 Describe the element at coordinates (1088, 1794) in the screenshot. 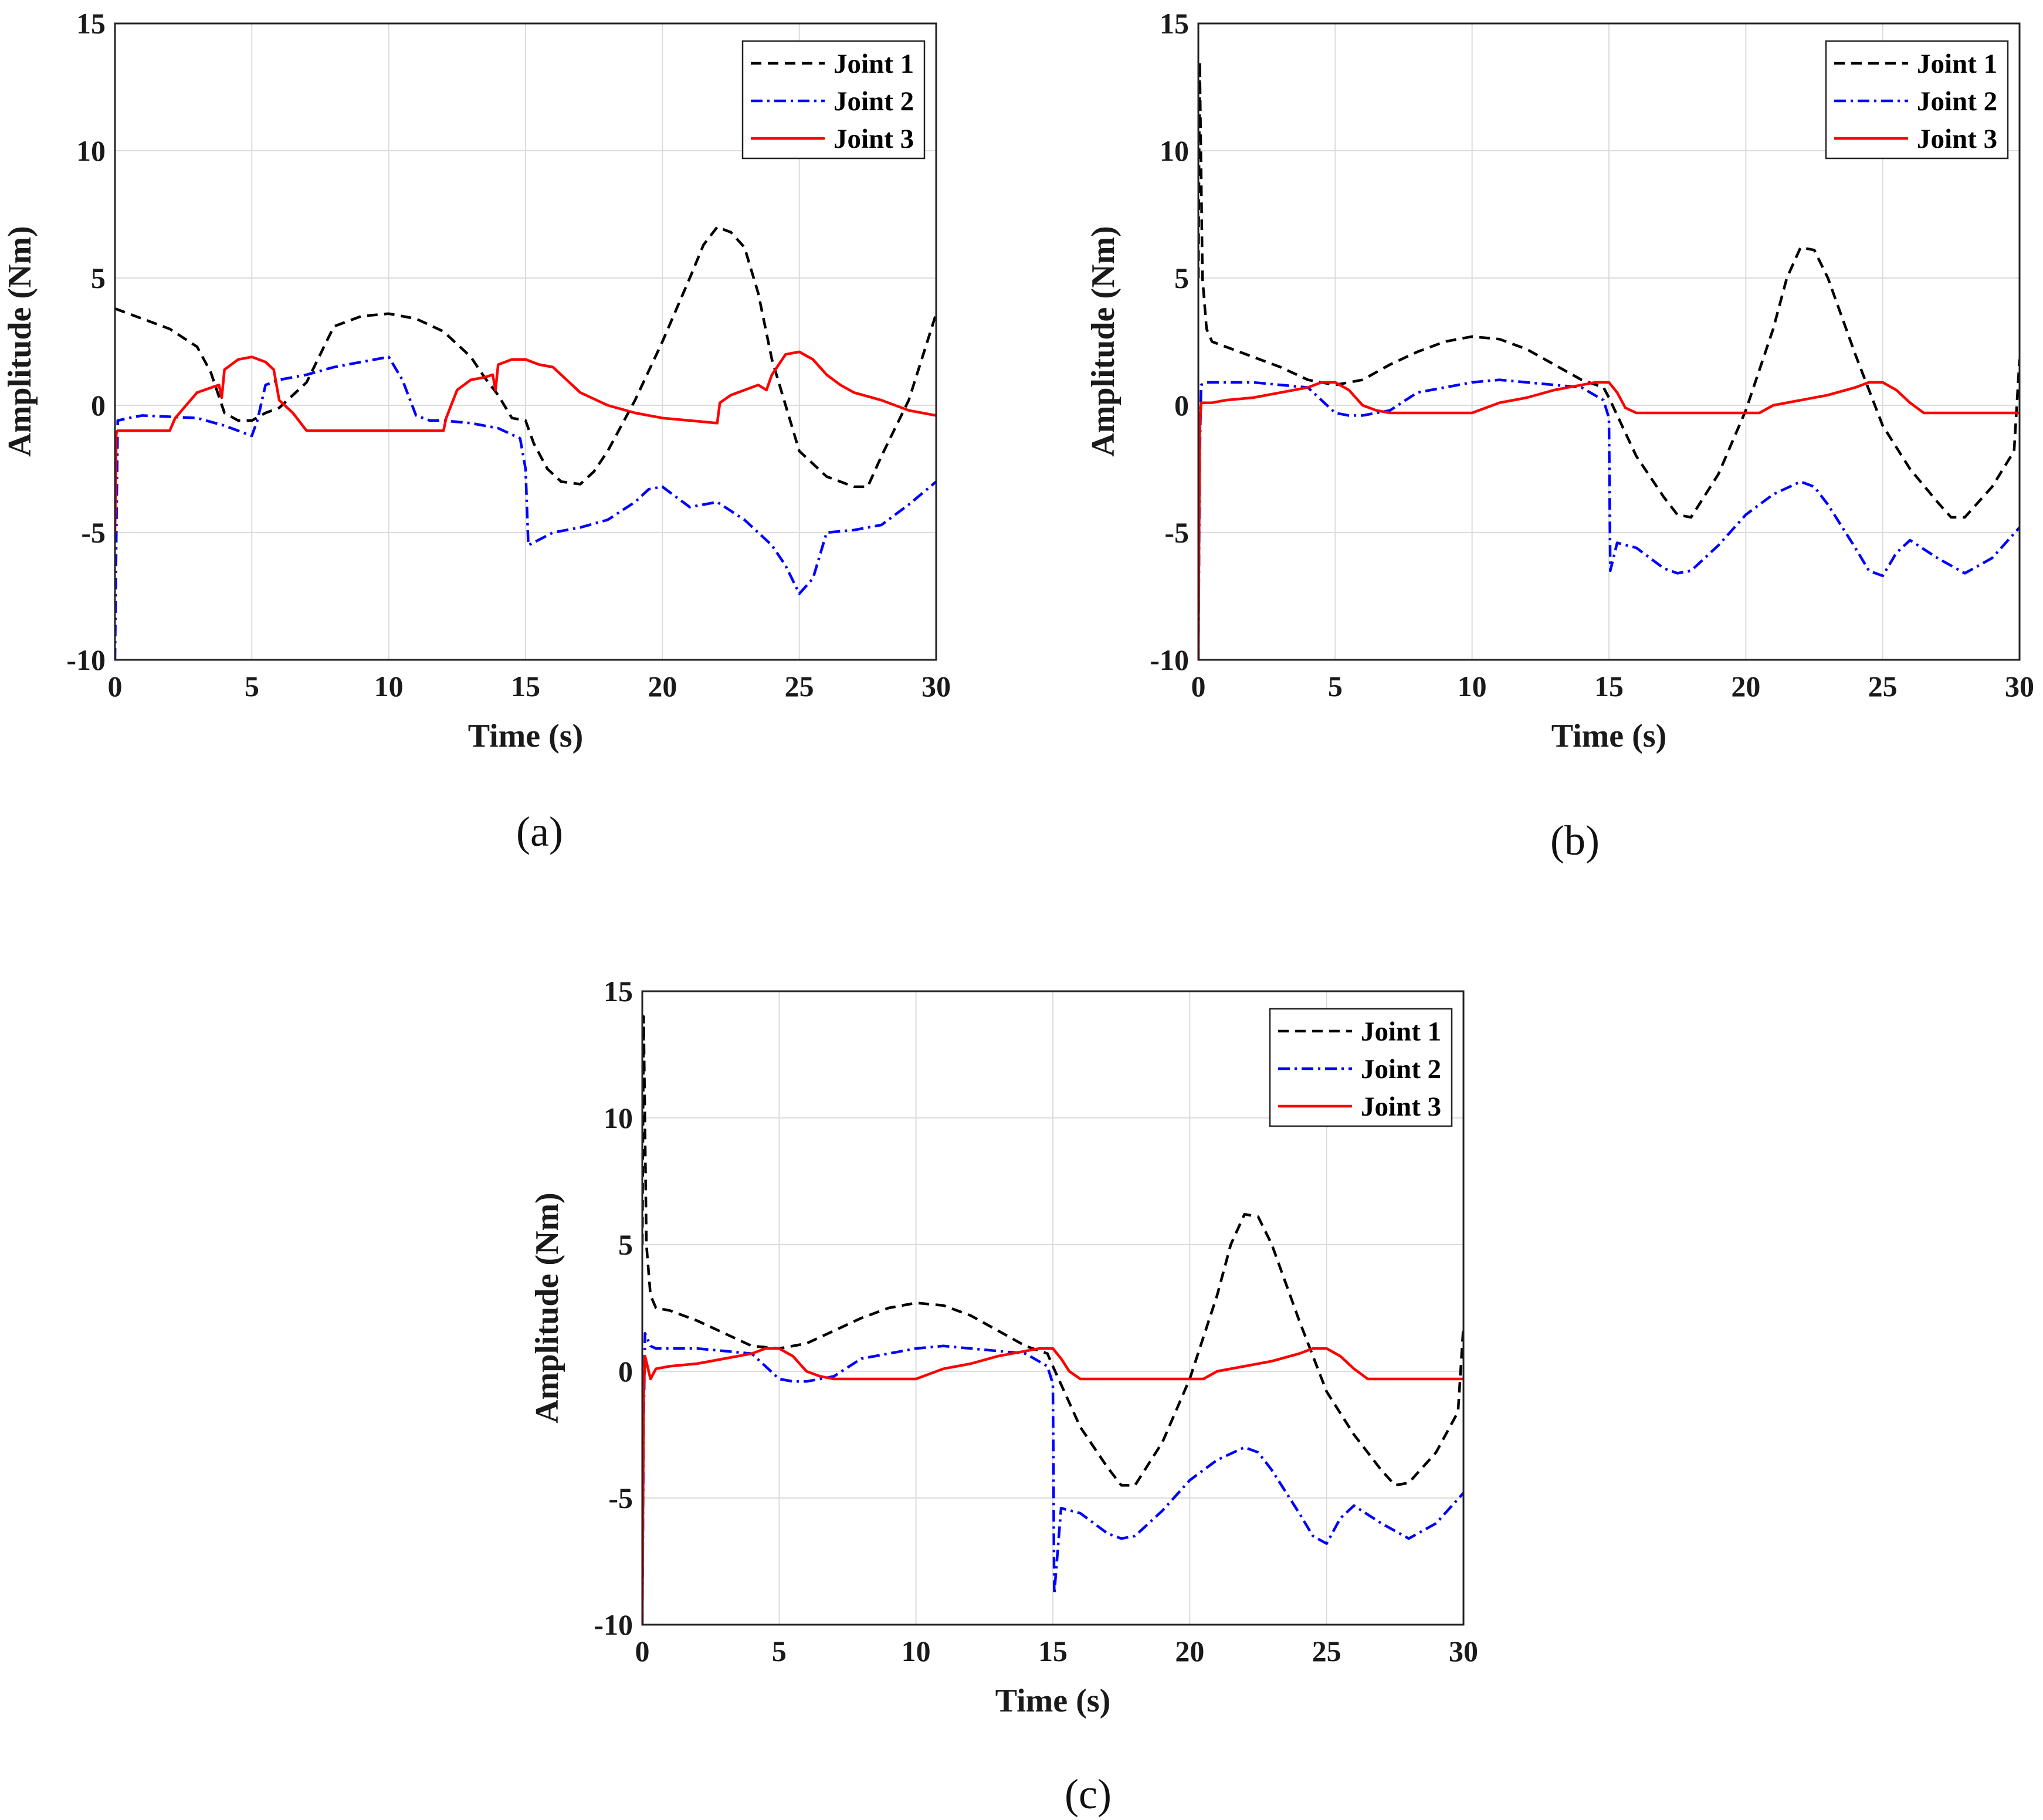

I see `caption-c: (c)` at that location.